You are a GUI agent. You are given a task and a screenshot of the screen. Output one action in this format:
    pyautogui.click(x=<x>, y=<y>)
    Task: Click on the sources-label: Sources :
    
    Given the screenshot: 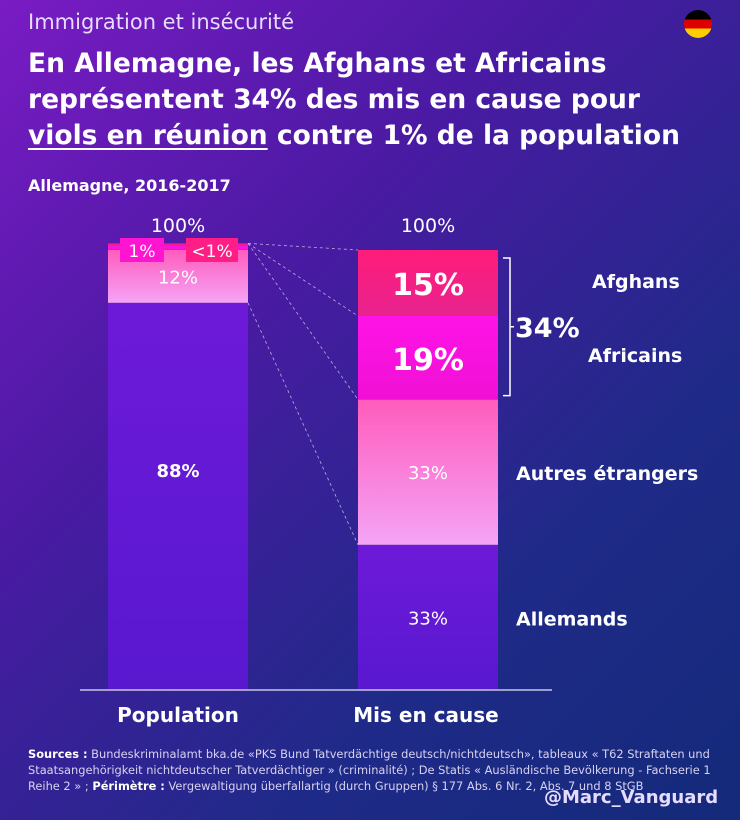 What is the action you would take?
    pyautogui.click(x=58, y=754)
    